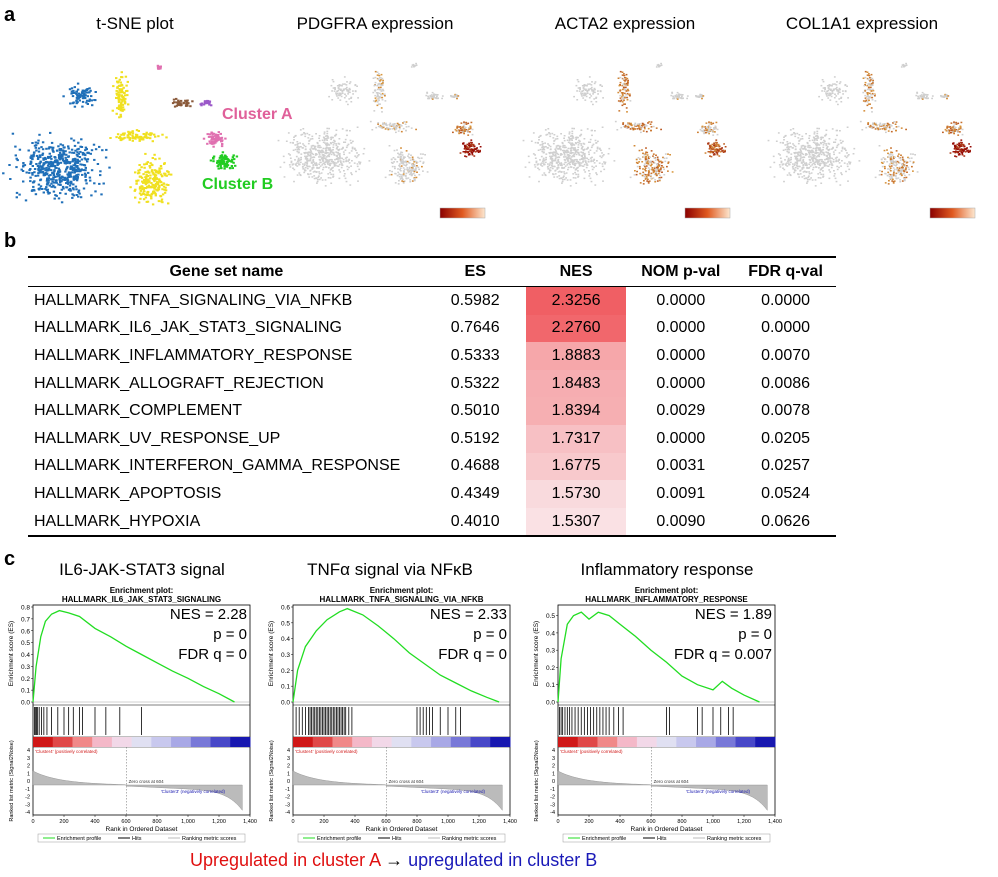  Describe the element at coordinates (10, 15) in the screenshot. I see `panel-letter-a: a` at that location.